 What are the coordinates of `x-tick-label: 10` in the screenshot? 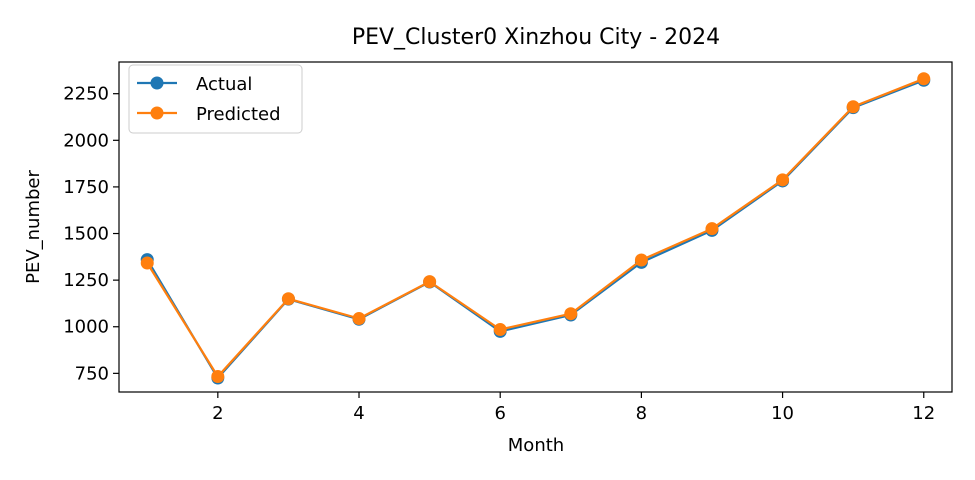 It's located at (782, 413).